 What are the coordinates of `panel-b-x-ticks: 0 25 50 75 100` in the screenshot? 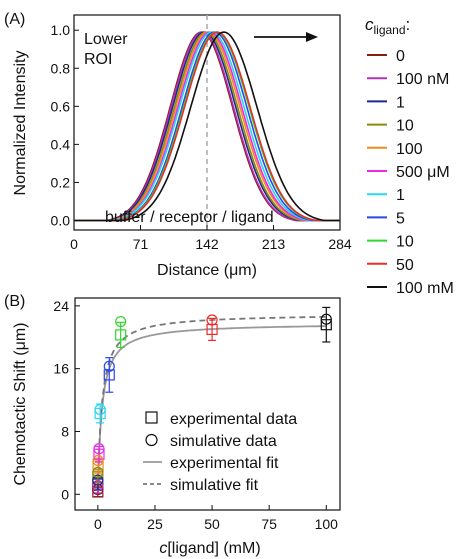 It's located at (216, 518).